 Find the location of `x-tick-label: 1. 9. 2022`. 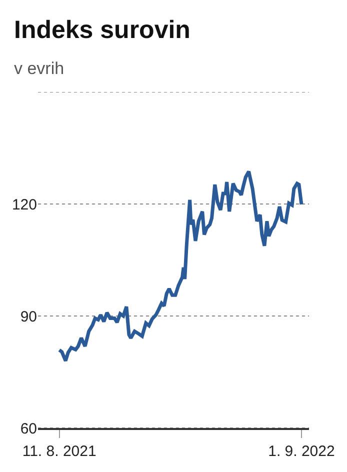

x-tick-label: 1. 9. 2022 is located at coordinates (301, 451).